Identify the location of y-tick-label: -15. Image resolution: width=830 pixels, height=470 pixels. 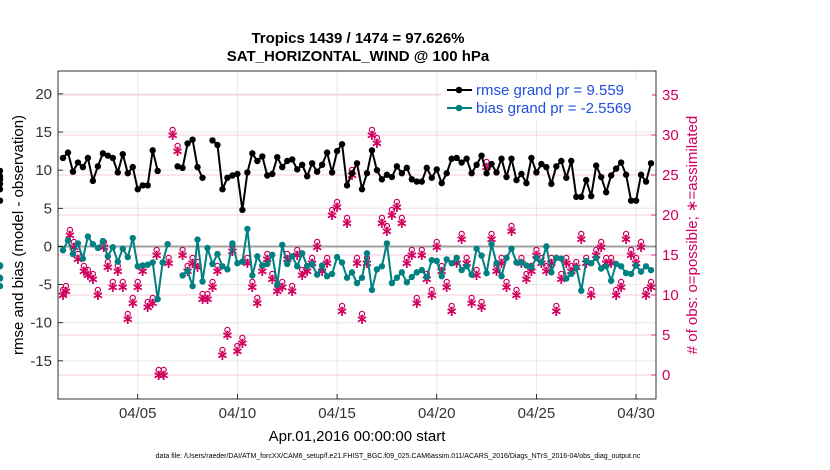
(41, 361).